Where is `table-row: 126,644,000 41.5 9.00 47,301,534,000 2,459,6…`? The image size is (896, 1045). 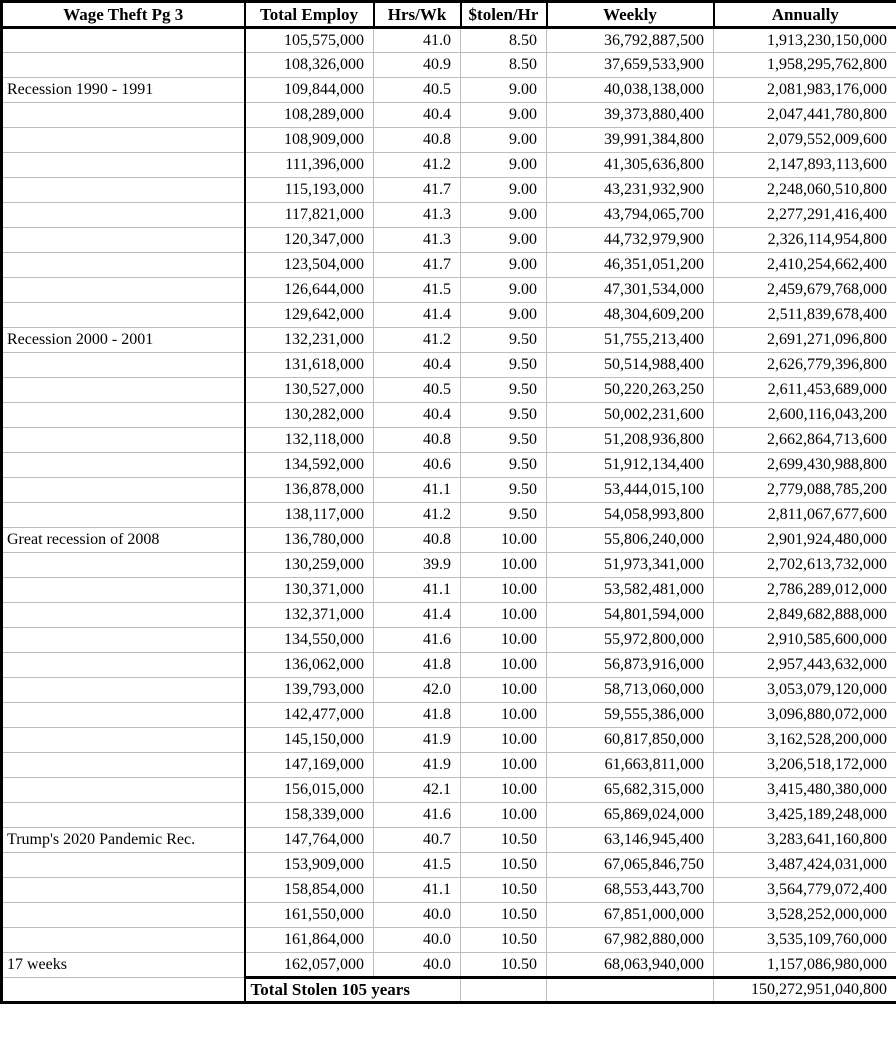
table-row: 126,644,000 41.5 9.00 47,301,534,000 2,459,6… is located at coordinates (448, 290).